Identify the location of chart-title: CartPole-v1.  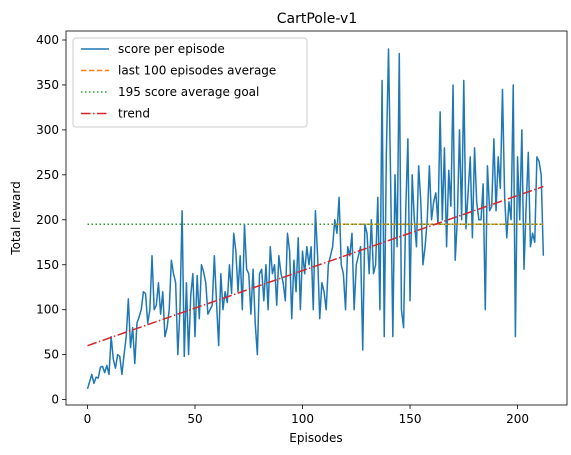
(317, 19).